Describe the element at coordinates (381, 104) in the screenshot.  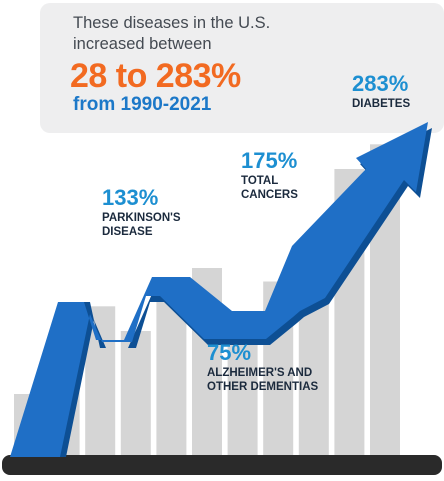
I see `diabetes-label-1: DIABETES` at that location.